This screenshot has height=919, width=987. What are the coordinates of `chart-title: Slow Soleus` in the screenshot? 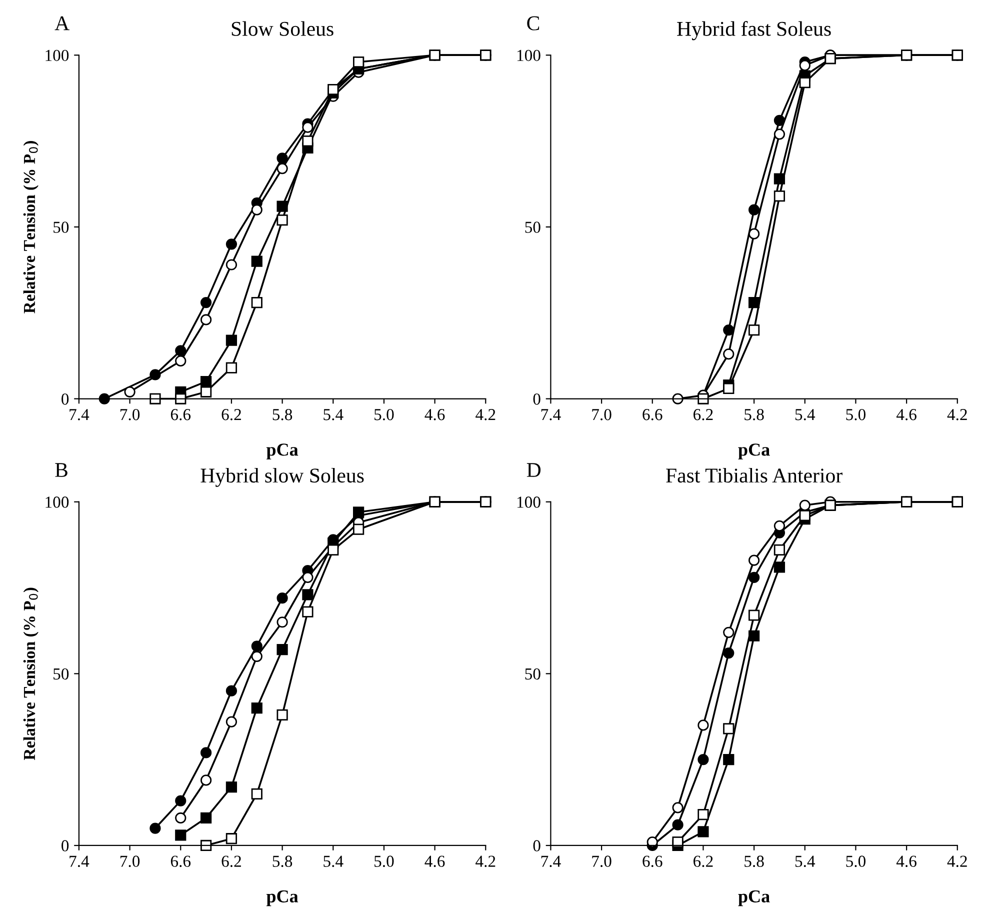 It's located at (283, 28).